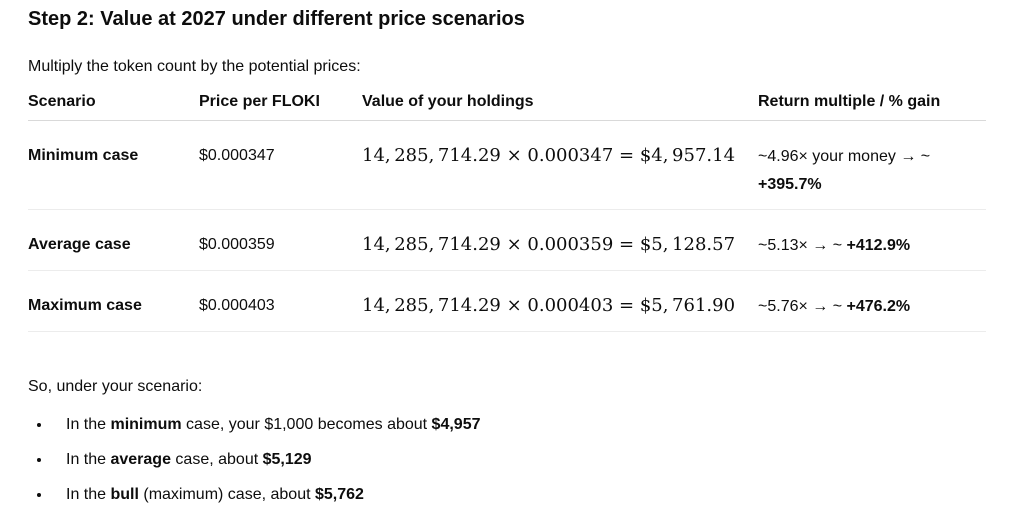  Describe the element at coordinates (140, 459) in the screenshot. I see `emphasized-text: average` at that location.